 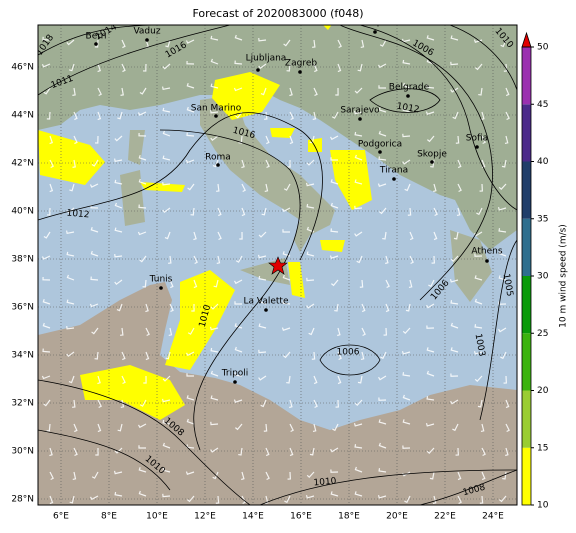 What do you see at coordinates (543, 48) in the screenshot?
I see `colorbar-tick-label: 50` at bounding box center [543, 48].